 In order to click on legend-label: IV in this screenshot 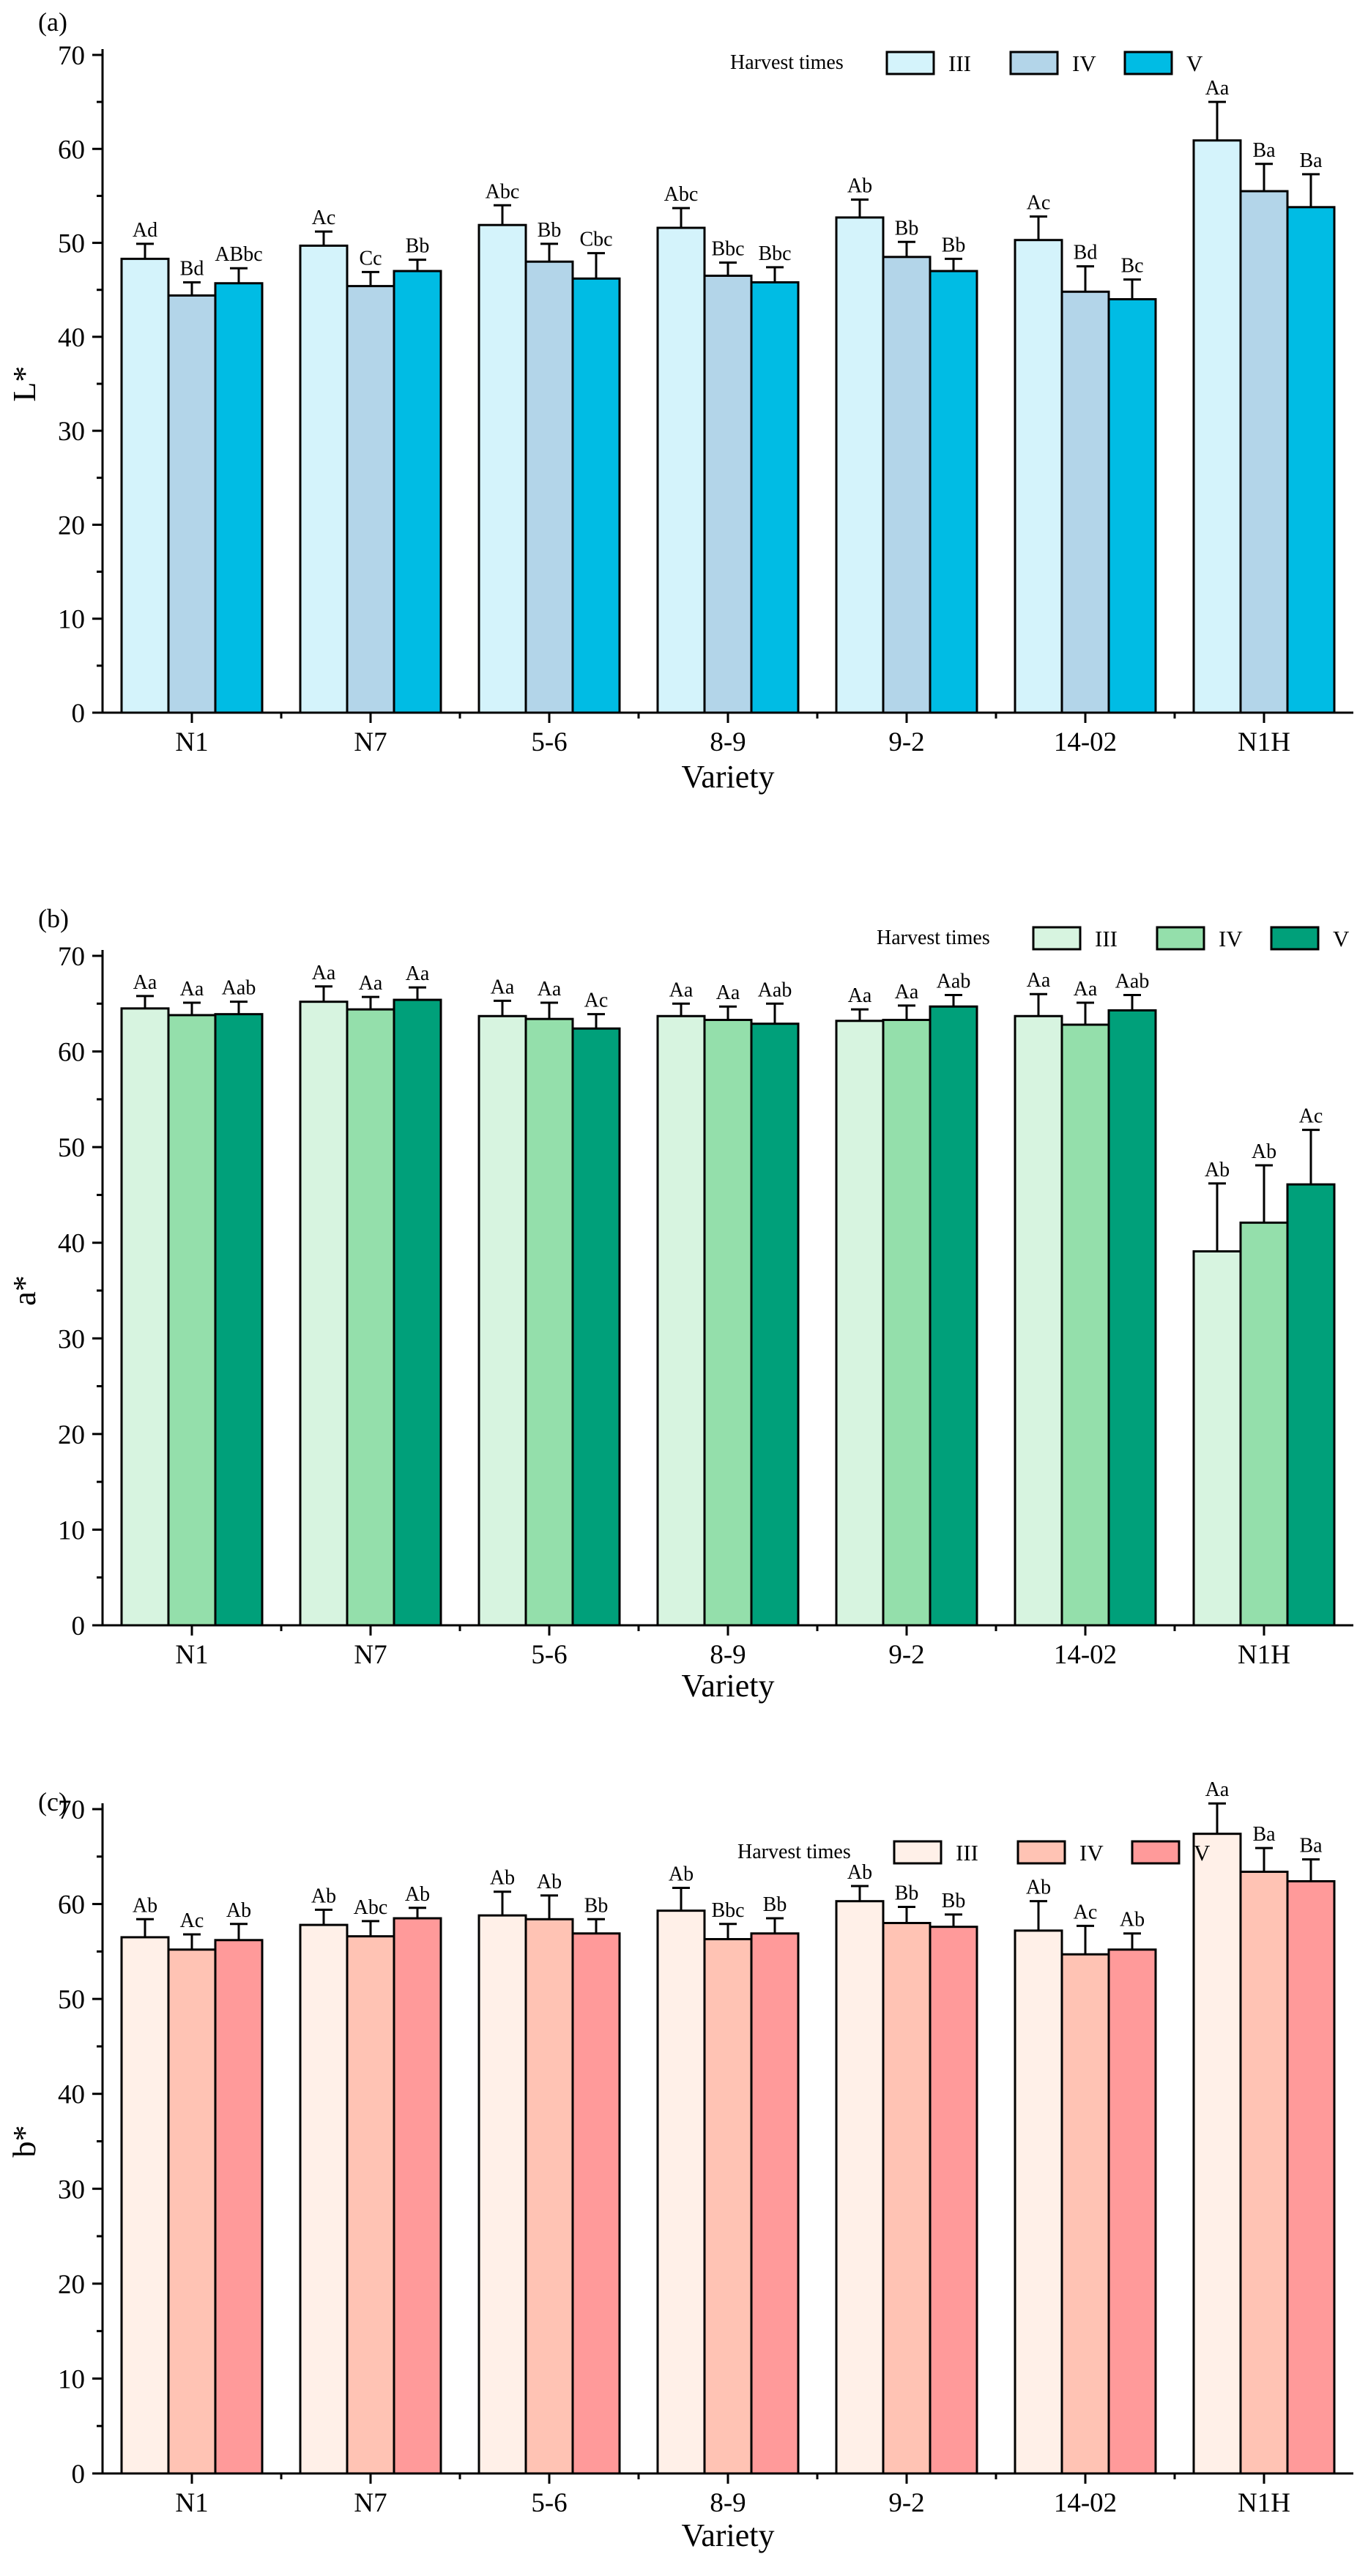, I will do `click(1091, 1853)`.